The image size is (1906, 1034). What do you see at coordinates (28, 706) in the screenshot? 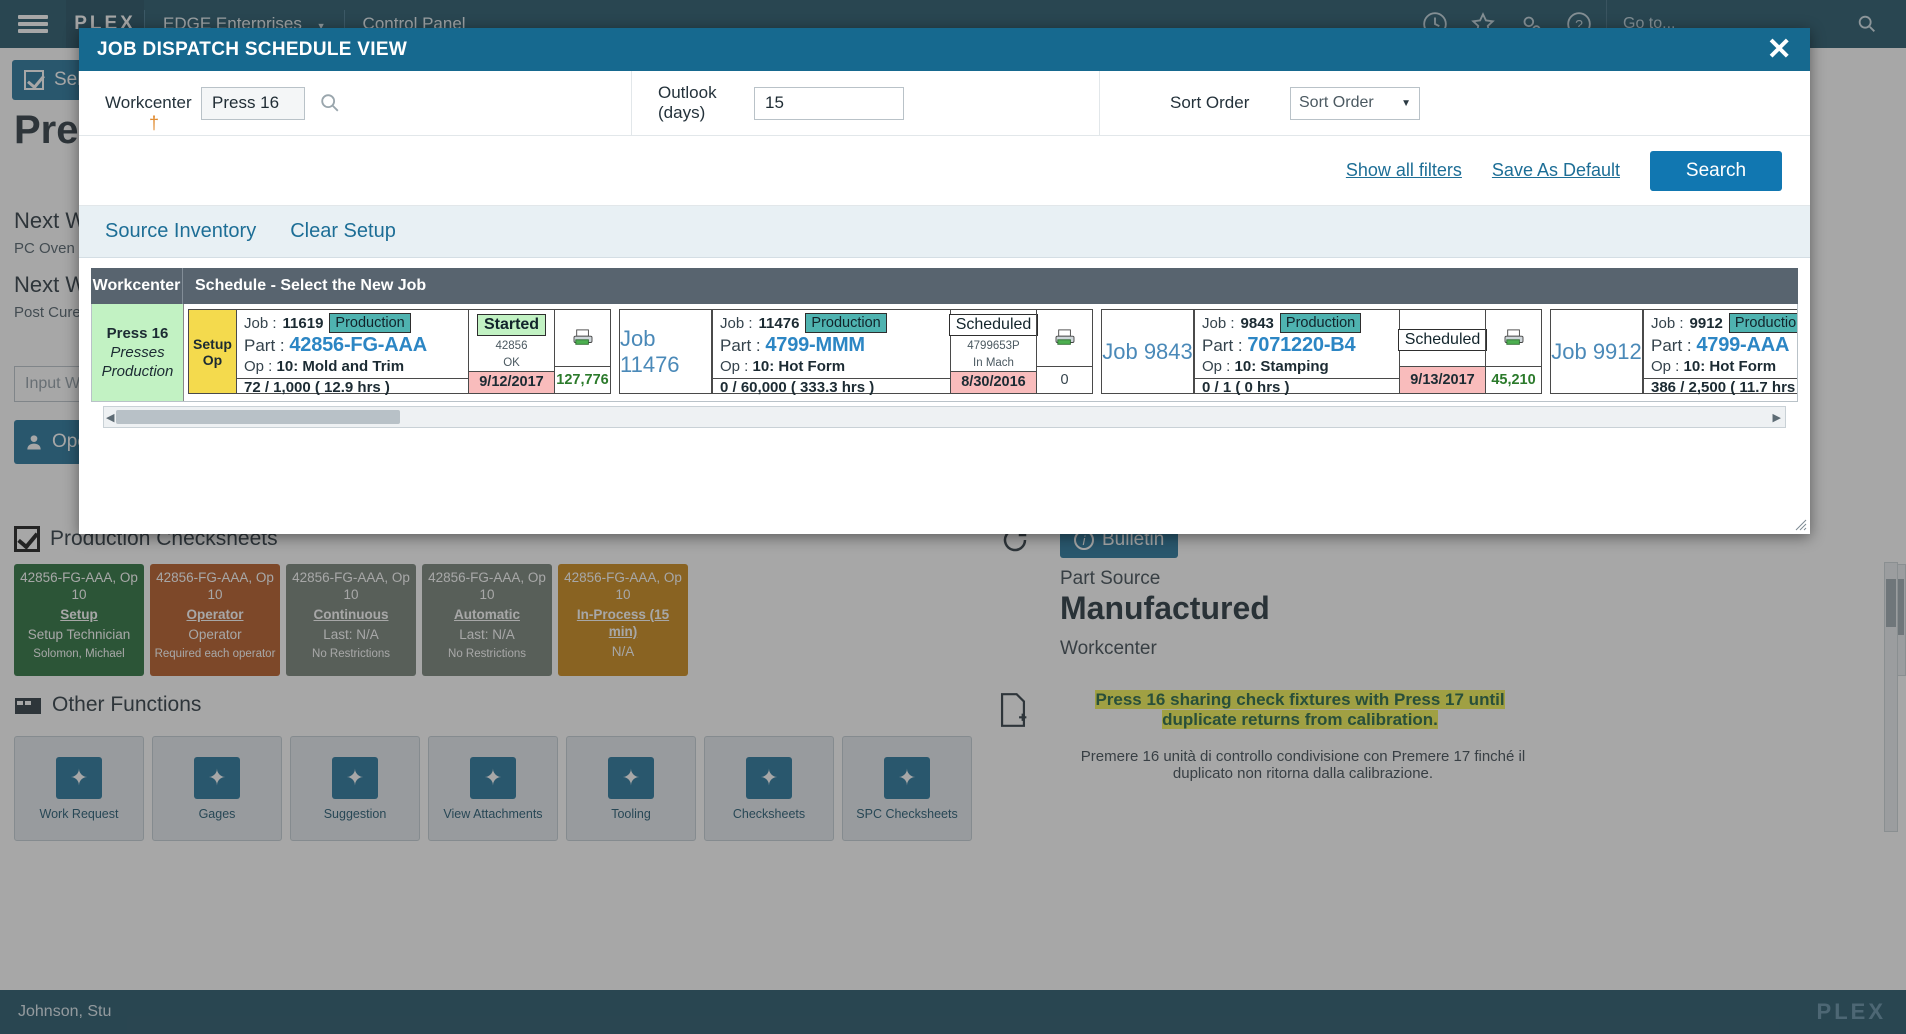
I see `folder-icon` at bounding box center [28, 706].